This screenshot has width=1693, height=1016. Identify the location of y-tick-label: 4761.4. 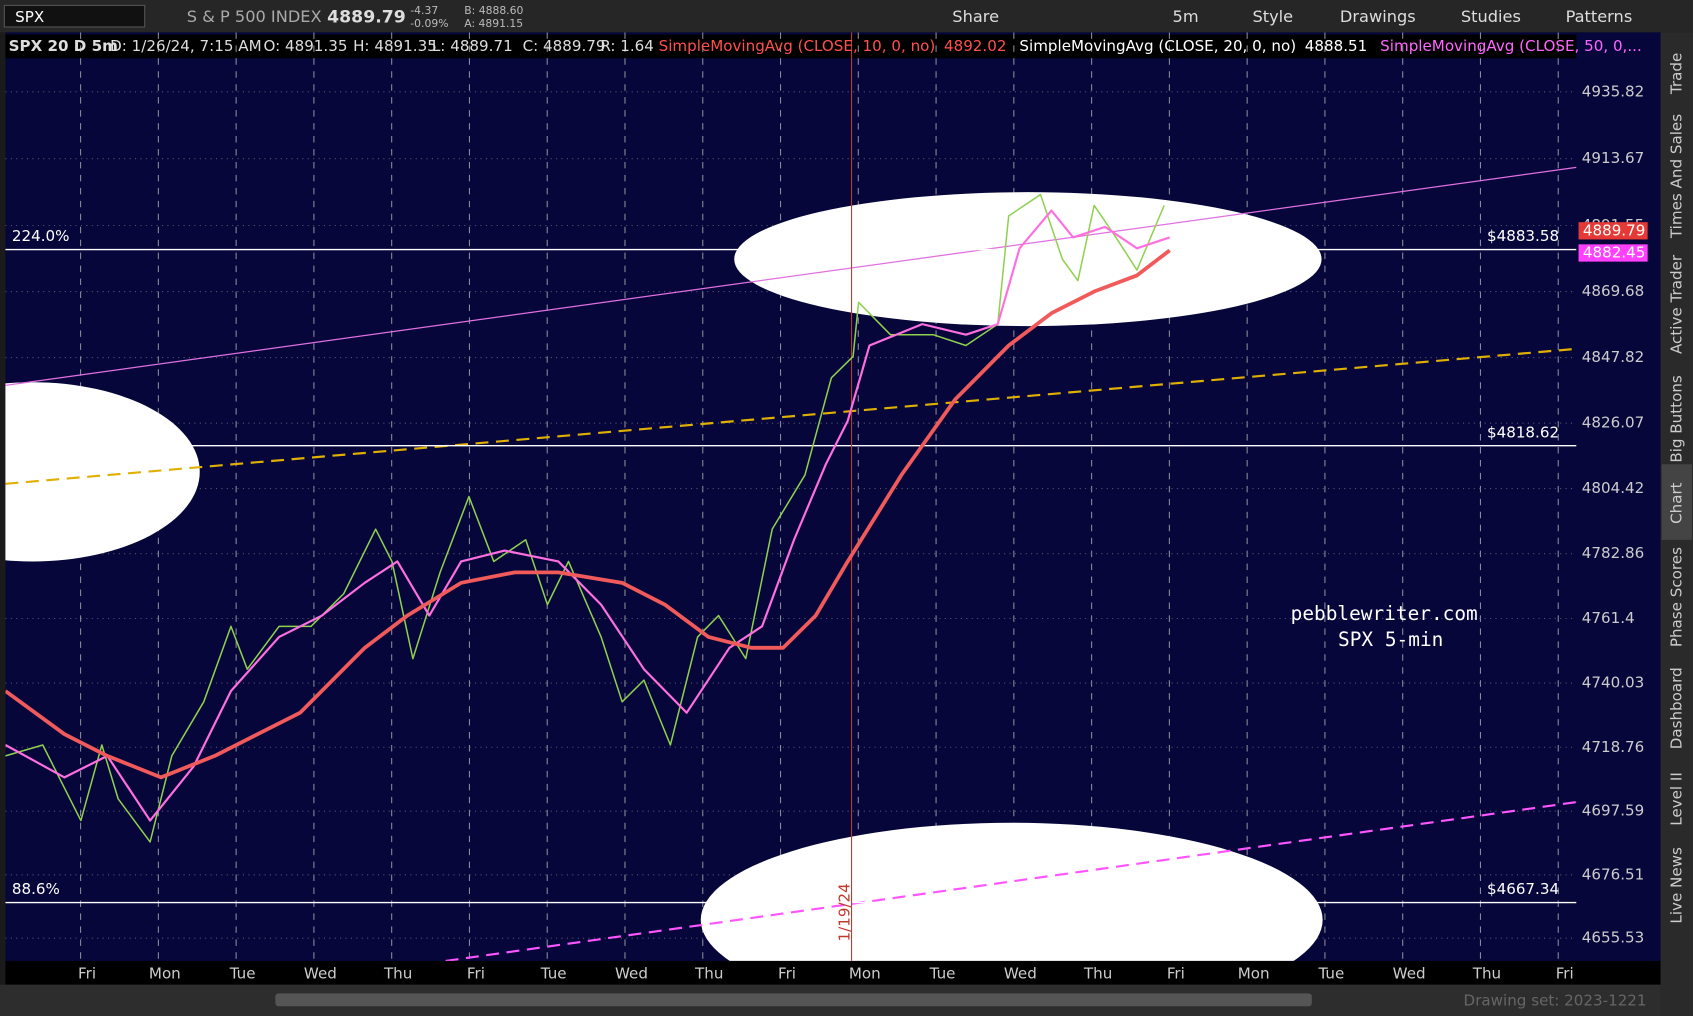
(1608, 618).